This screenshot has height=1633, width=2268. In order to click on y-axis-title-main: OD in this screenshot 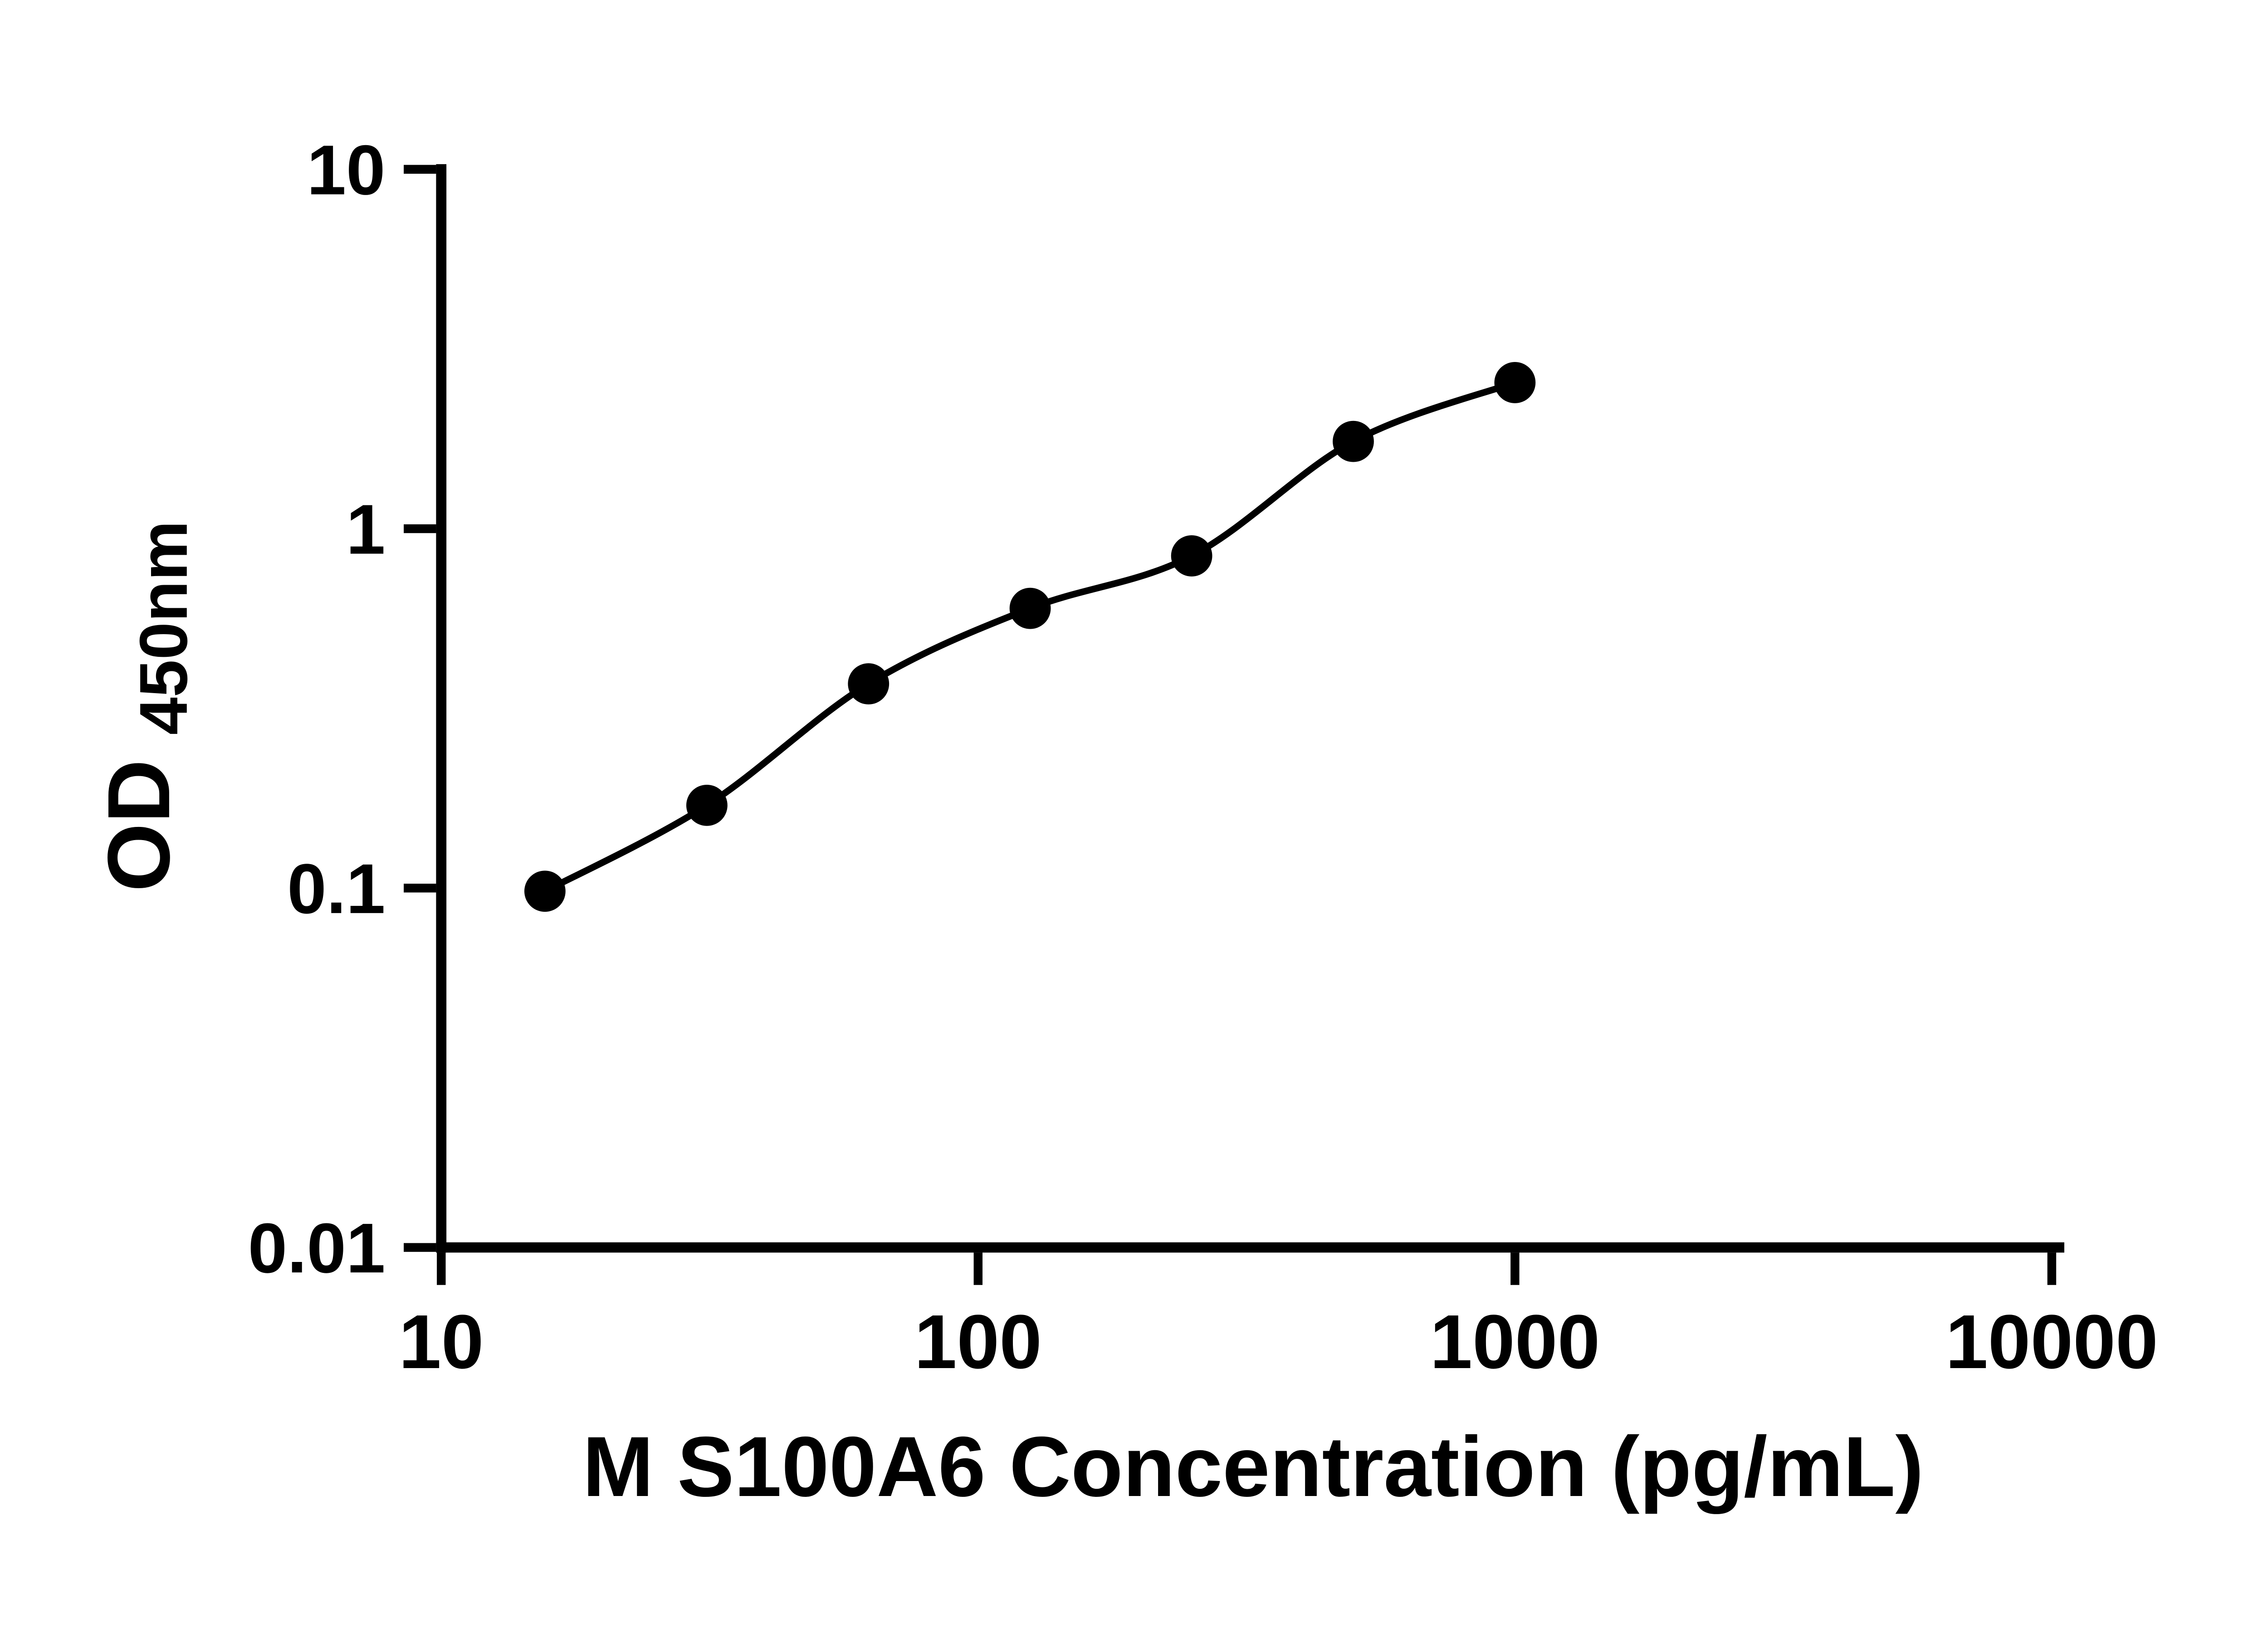, I will do `click(139, 825)`.